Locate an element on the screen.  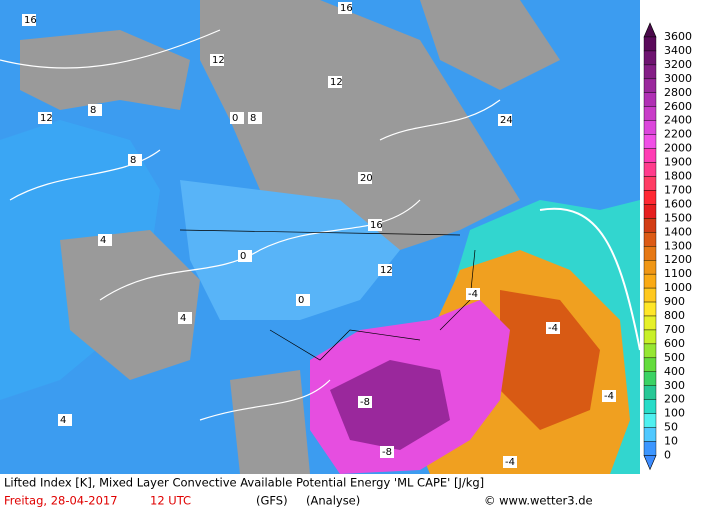
map-label: 24 is located at coordinates (506, 120).